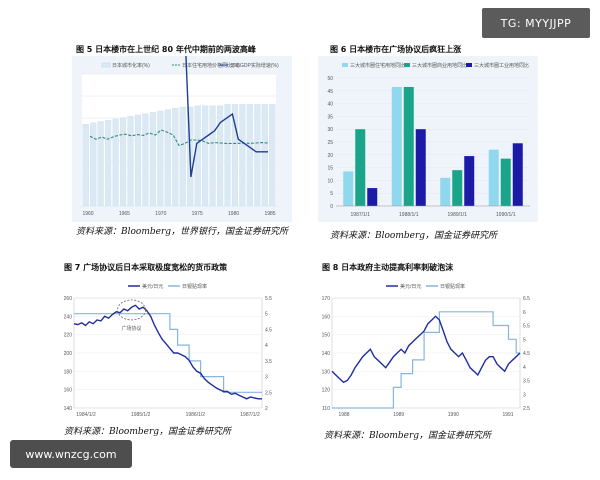 The width and height of the screenshot is (600, 480). What do you see at coordinates (68, 391) in the screenshot?
I see `fig7-left-tick: 160` at bounding box center [68, 391].